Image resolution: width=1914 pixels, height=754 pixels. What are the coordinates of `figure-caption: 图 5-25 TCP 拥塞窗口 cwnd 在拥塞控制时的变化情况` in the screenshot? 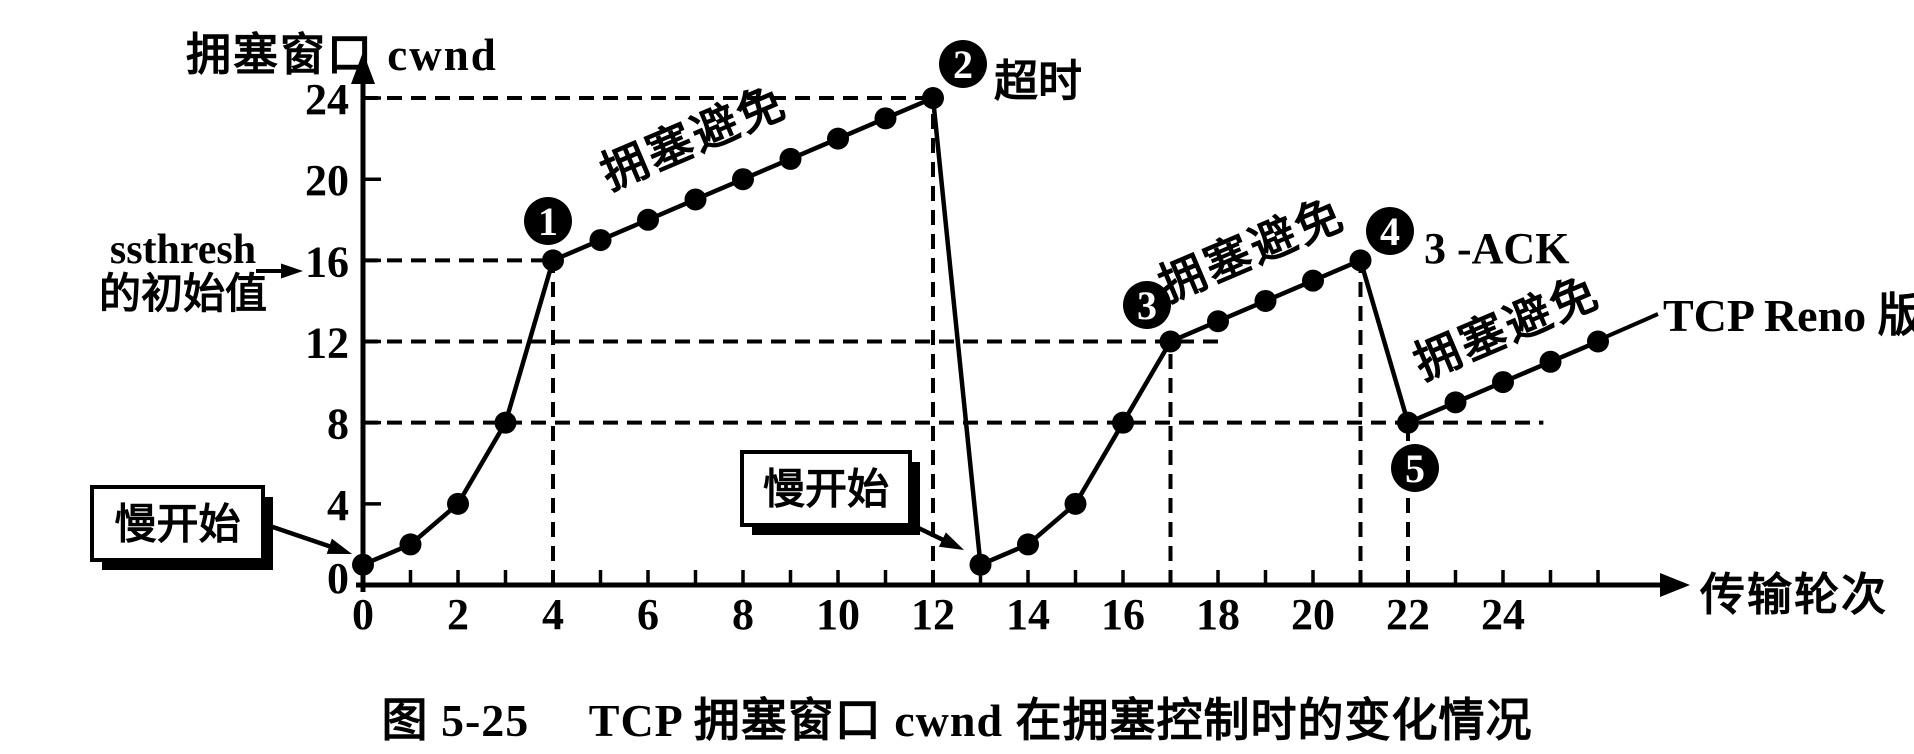 It's located at (957, 720).